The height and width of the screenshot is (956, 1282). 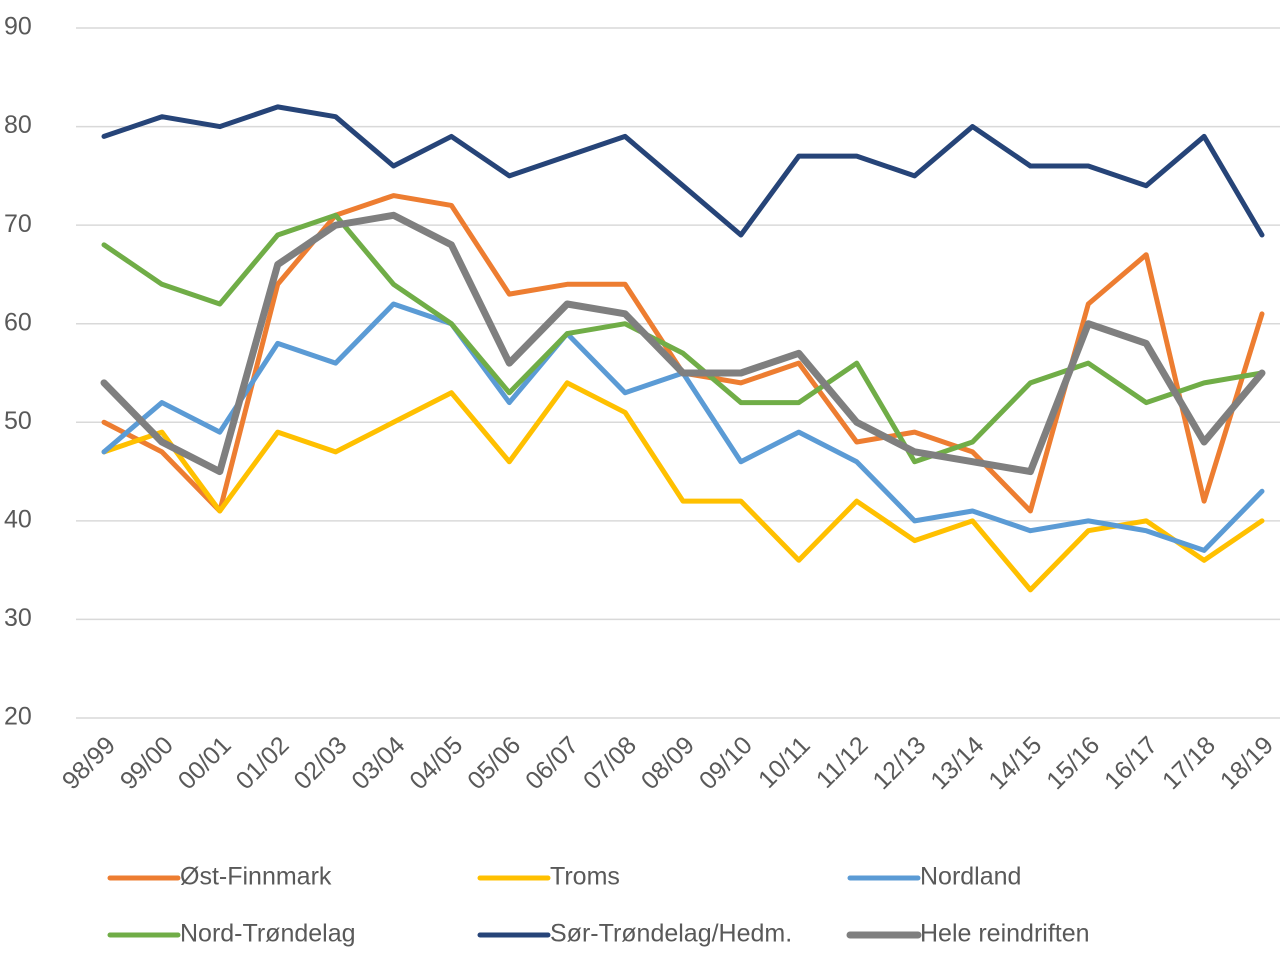 What do you see at coordinates (1073, 763) in the screenshot?
I see `x-tick-label: 15/16` at bounding box center [1073, 763].